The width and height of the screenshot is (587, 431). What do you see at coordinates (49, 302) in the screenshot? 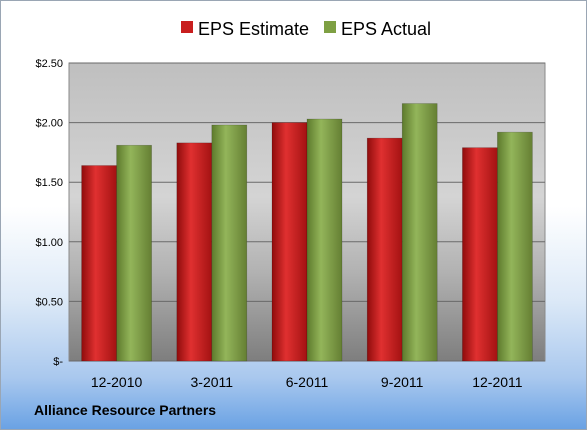
I see `y-tick-label: $0.50` at bounding box center [49, 302].